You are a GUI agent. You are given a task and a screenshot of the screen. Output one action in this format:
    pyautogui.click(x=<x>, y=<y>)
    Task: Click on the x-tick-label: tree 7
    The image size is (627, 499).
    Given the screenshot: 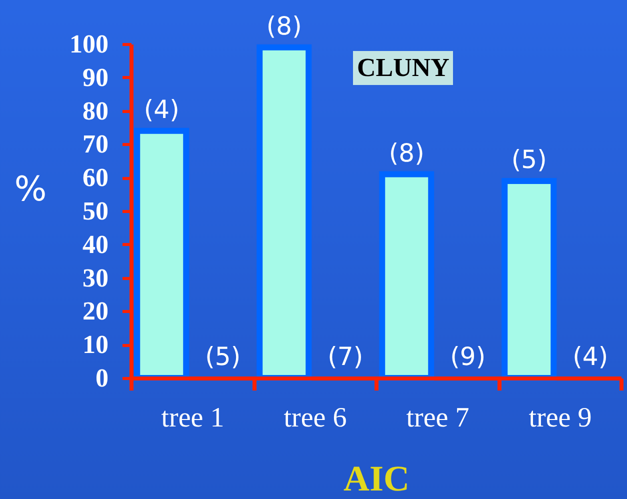 What is the action you would take?
    pyautogui.click(x=438, y=418)
    